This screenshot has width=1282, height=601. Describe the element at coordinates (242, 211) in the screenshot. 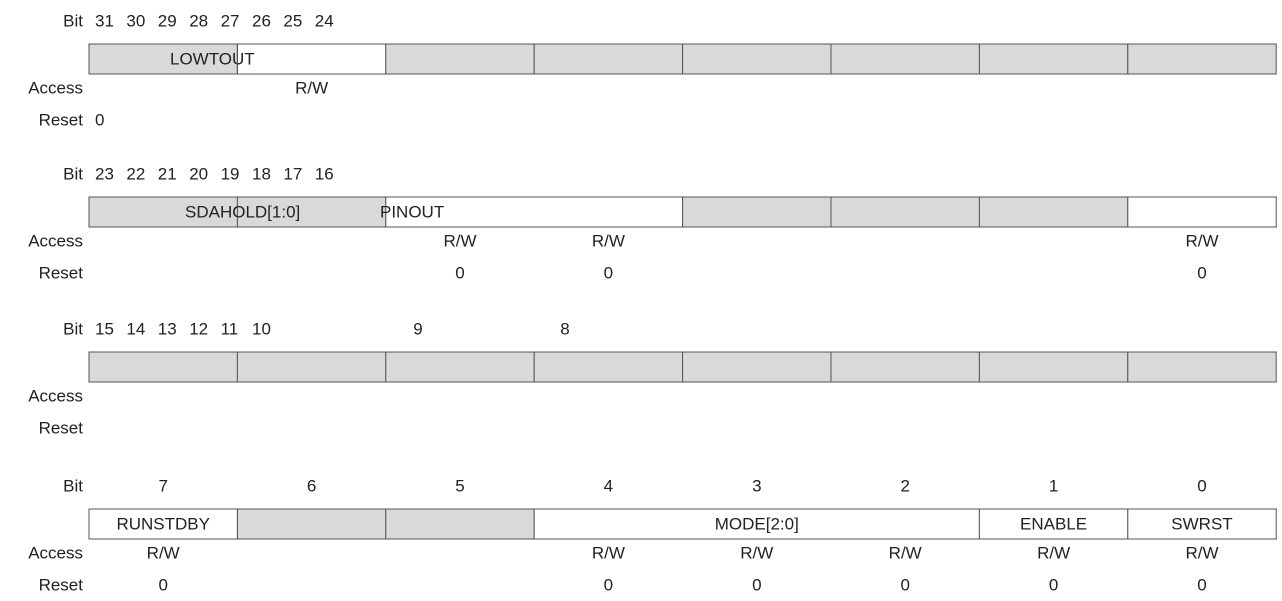

I see `field-name: SDAHOLD[1:0]` at that location.